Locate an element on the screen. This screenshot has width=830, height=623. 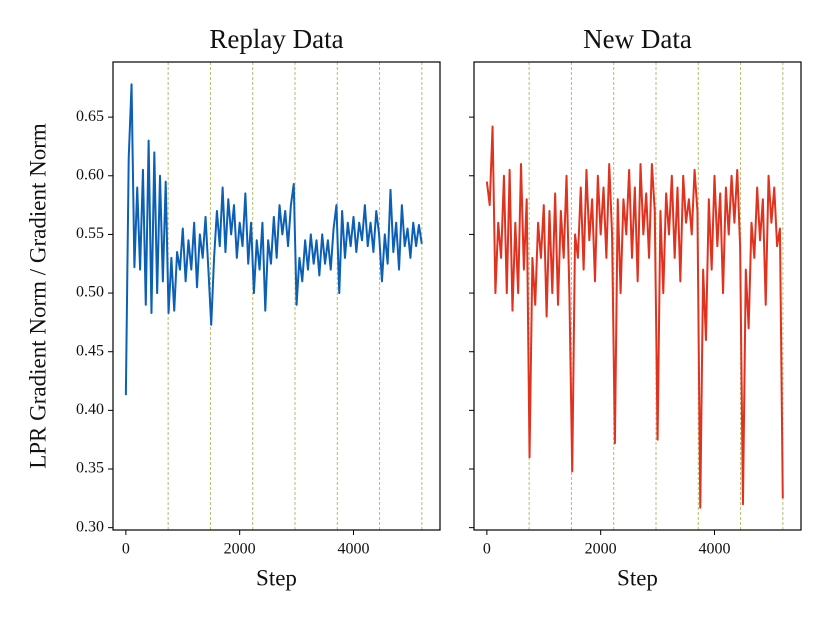
y-tick-label: 0.60 is located at coordinates (90, 174).